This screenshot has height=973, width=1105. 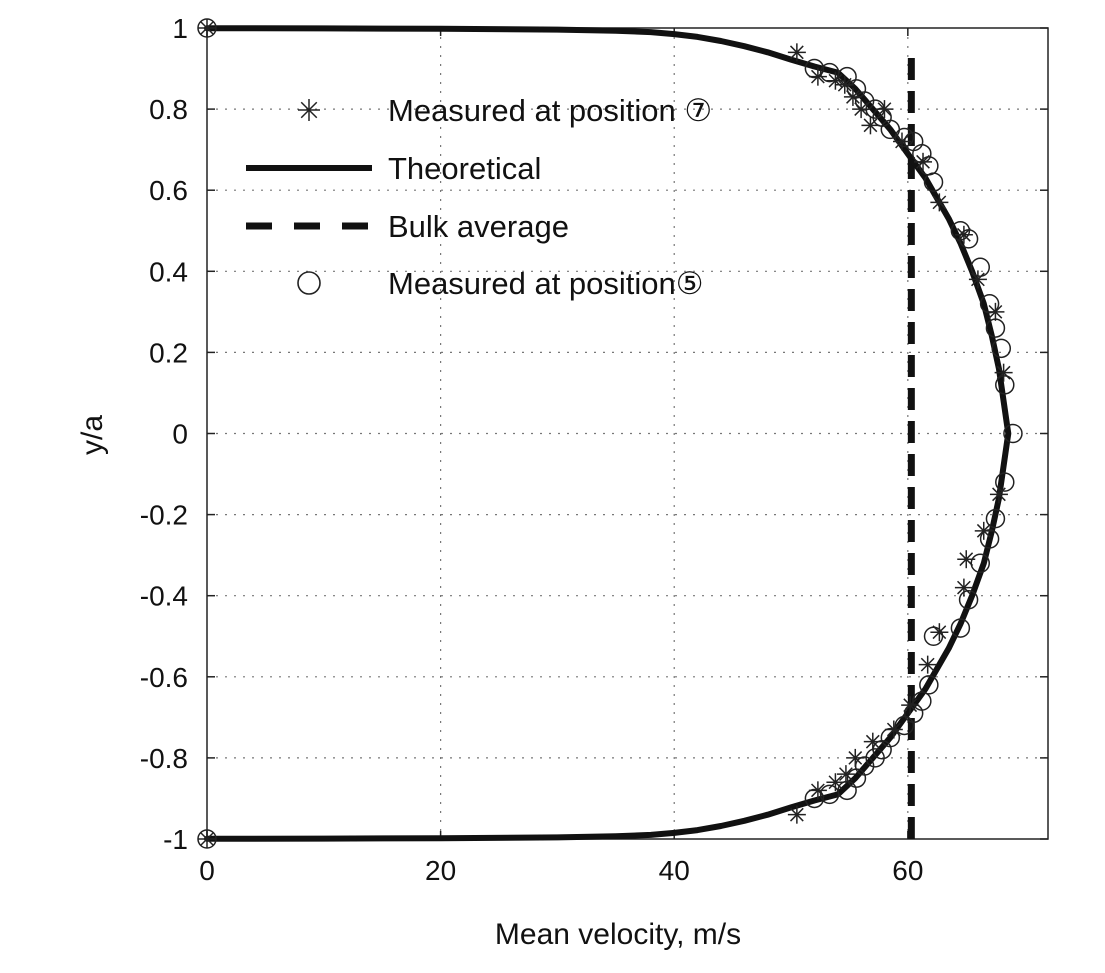 I want to click on y-tick-label: 0.8, so click(x=168, y=109).